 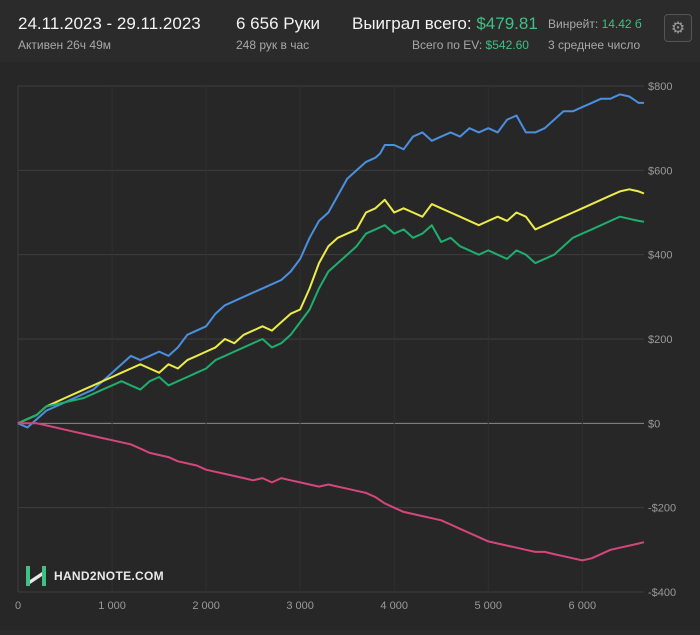 What do you see at coordinates (278, 23) in the screenshot?
I see `hands-count: 6 656 Руки` at bounding box center [278, 23].